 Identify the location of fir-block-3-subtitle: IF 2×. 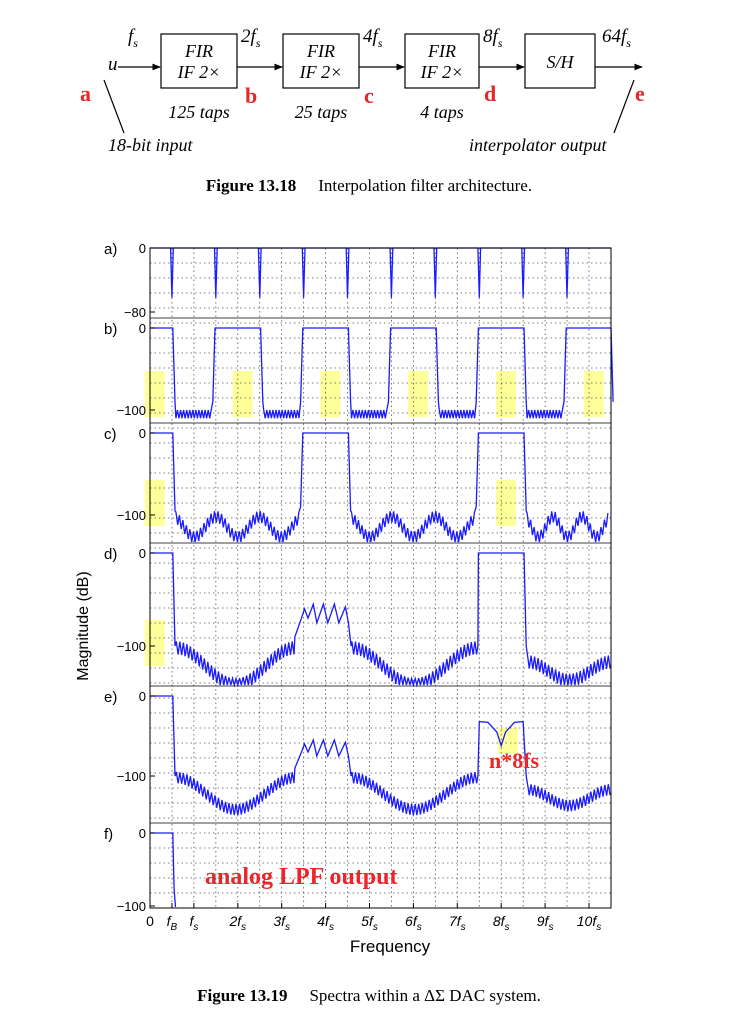
(442, 72).